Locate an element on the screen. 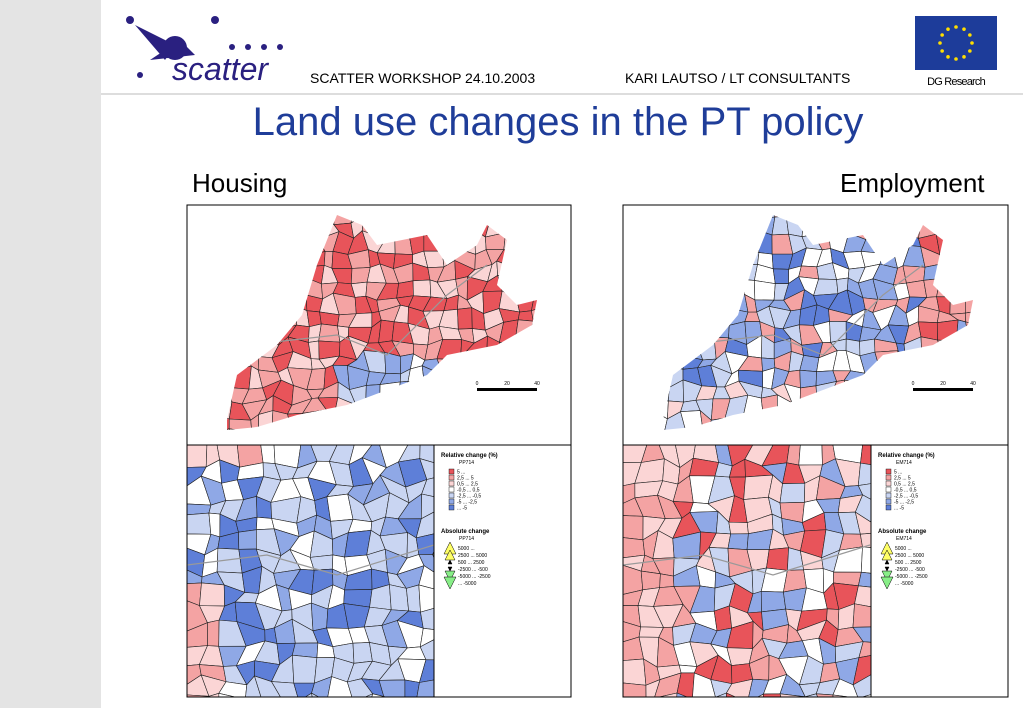  legend-label: 2,5 ... 5 is located at coordinates (465, 479).